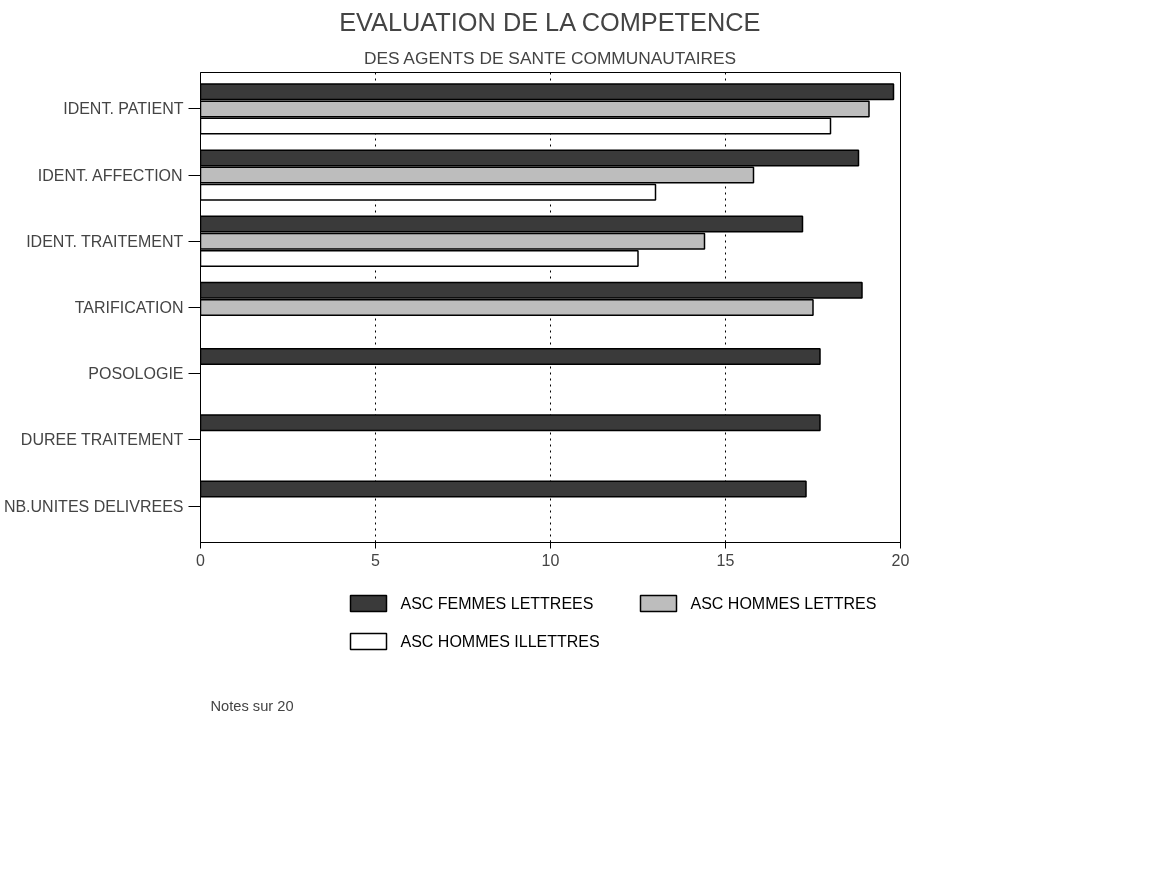 This screenshot has height=884, width=1172. Describe the element at coordinates (129, 307) in the screenshot. I see `y-tick-label: TARIFICATION` at that location.